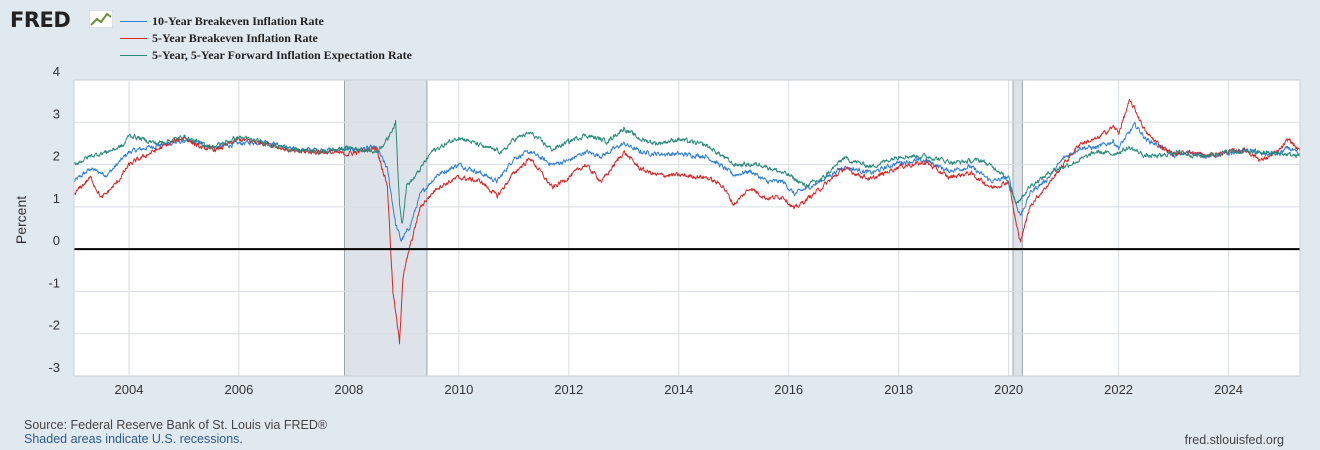 Image resolution: width=1320 pixels, height=450 pixels. Describe the element at coordinates (348, 389) in the screenshot. I see `x-tick-label: 2008` at that location.